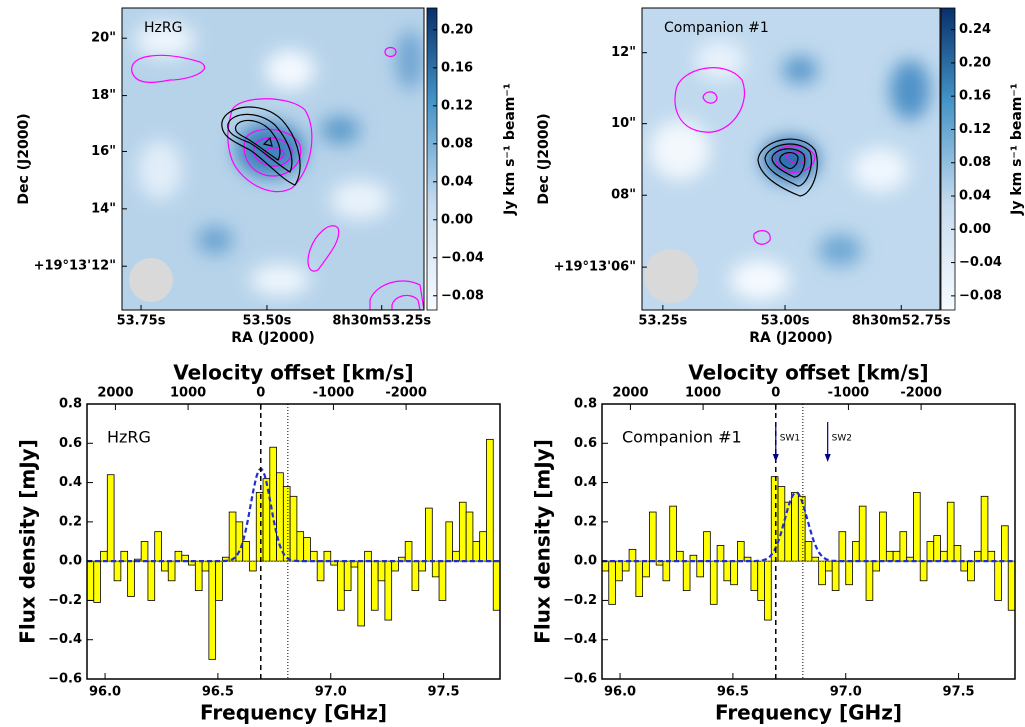  I want to click on x-tick-label: 53.25s, so click(662, 321).